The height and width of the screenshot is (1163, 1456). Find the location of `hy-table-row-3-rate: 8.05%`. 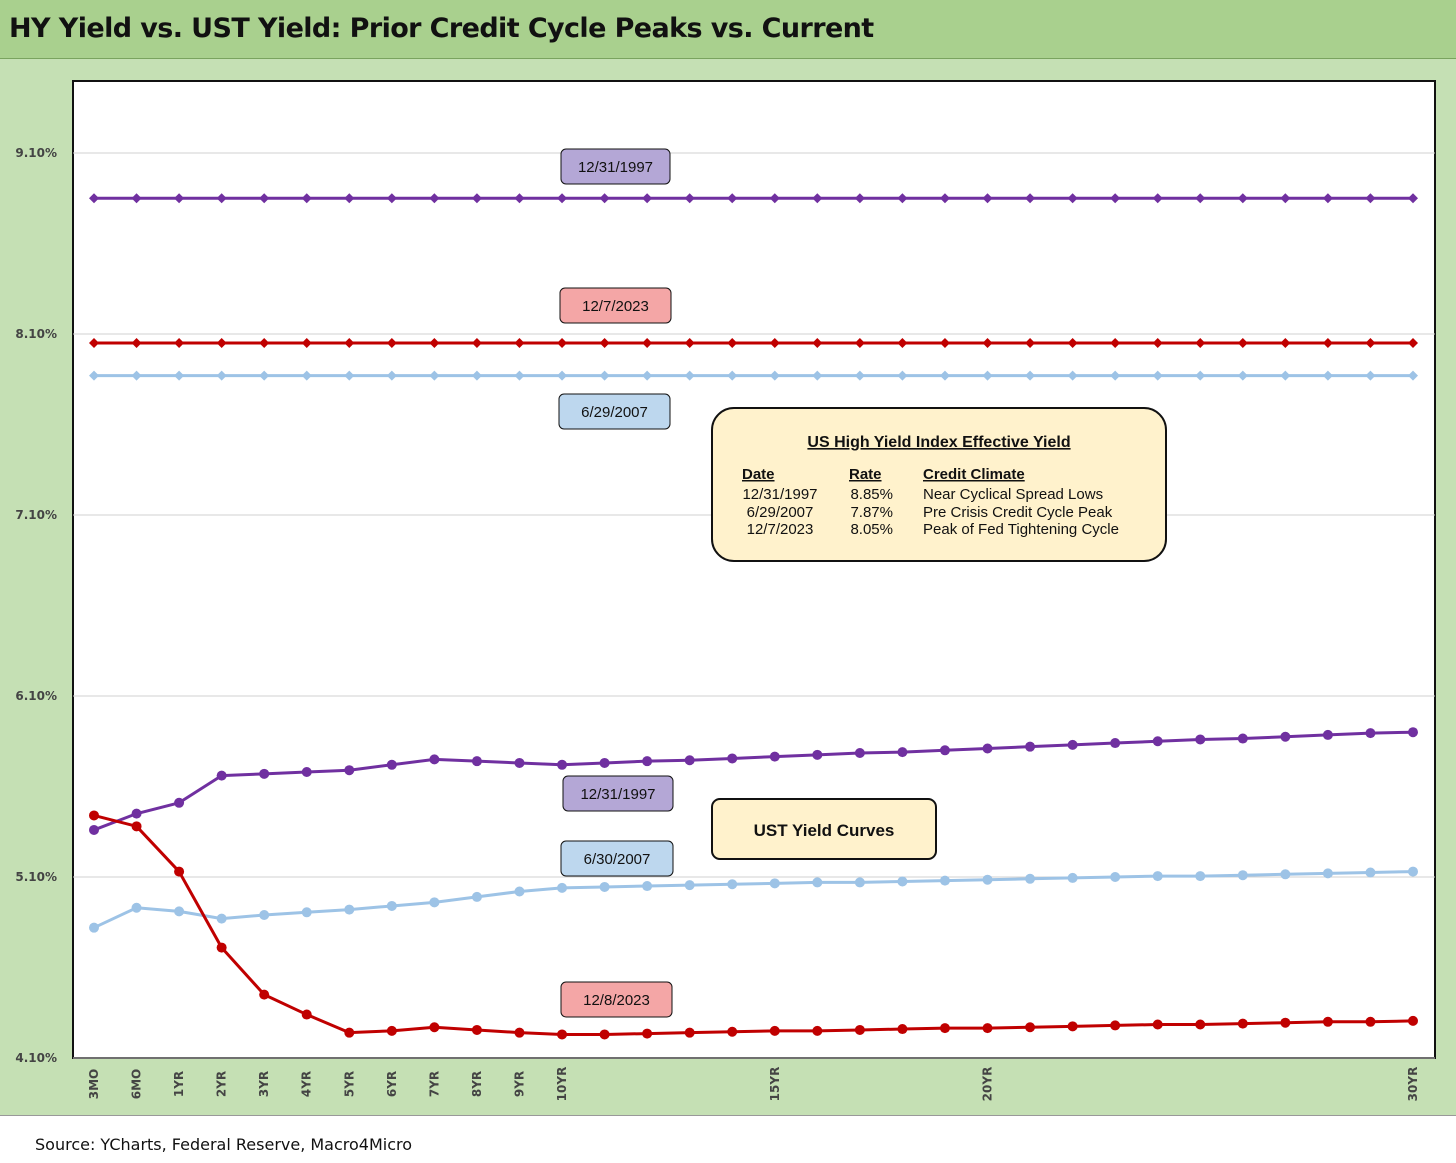

hy-table-row-3-rate: 8.05% is located at coordinates (871, 529).